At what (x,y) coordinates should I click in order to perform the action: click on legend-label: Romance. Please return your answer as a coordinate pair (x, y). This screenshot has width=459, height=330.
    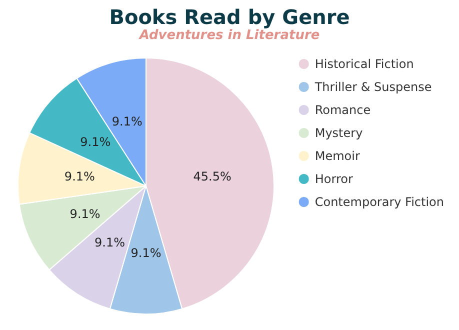
    Looking at the image, I should click on (342, 110).